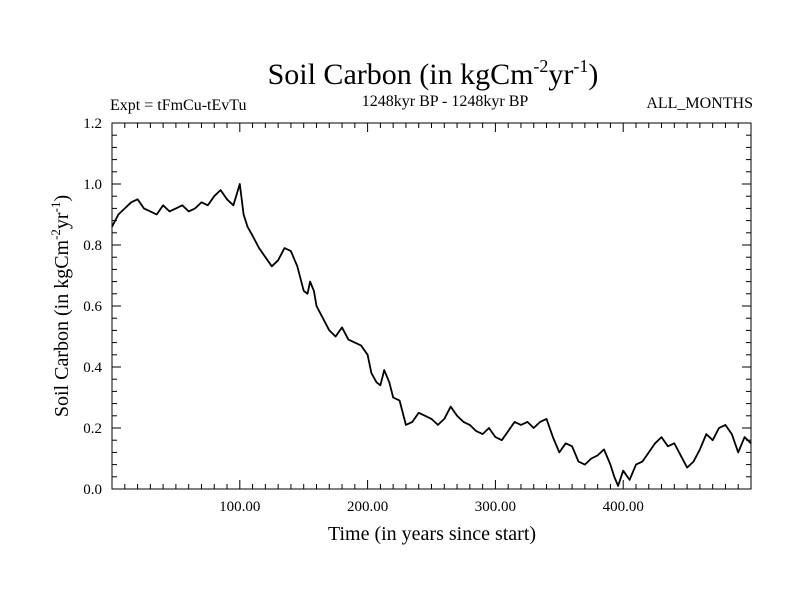 The height and width of the screenshot is (600, 800). I want to click on x-tick-label: 400.00, so click(623, 507).